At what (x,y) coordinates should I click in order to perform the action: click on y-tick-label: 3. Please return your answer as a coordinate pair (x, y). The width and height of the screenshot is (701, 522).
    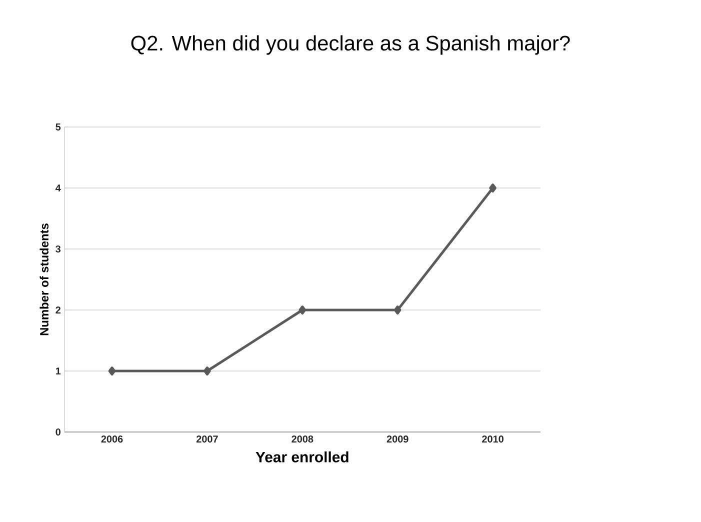
    Looking at the image, I should click on (58, 249).